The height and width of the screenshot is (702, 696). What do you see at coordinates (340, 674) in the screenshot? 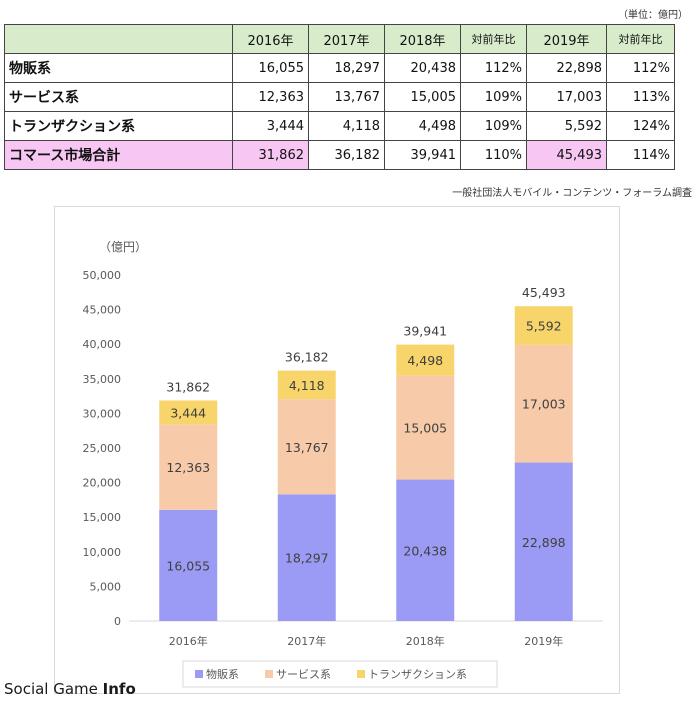
I see `legend-box` at bounding box center [340, 674].